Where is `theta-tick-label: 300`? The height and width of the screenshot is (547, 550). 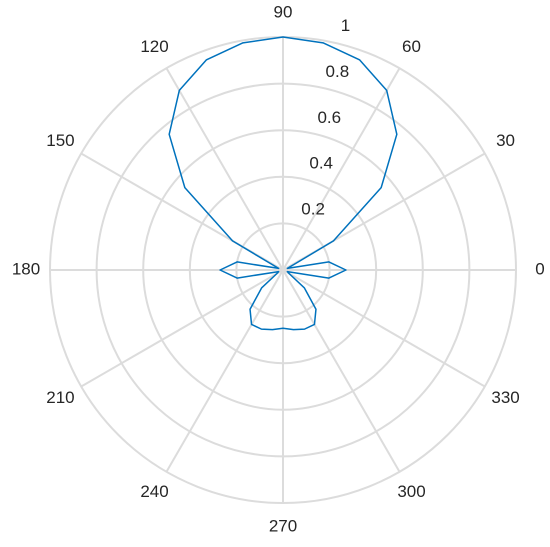
theta-tick-label: 300 is located at coordinates (411, 491).